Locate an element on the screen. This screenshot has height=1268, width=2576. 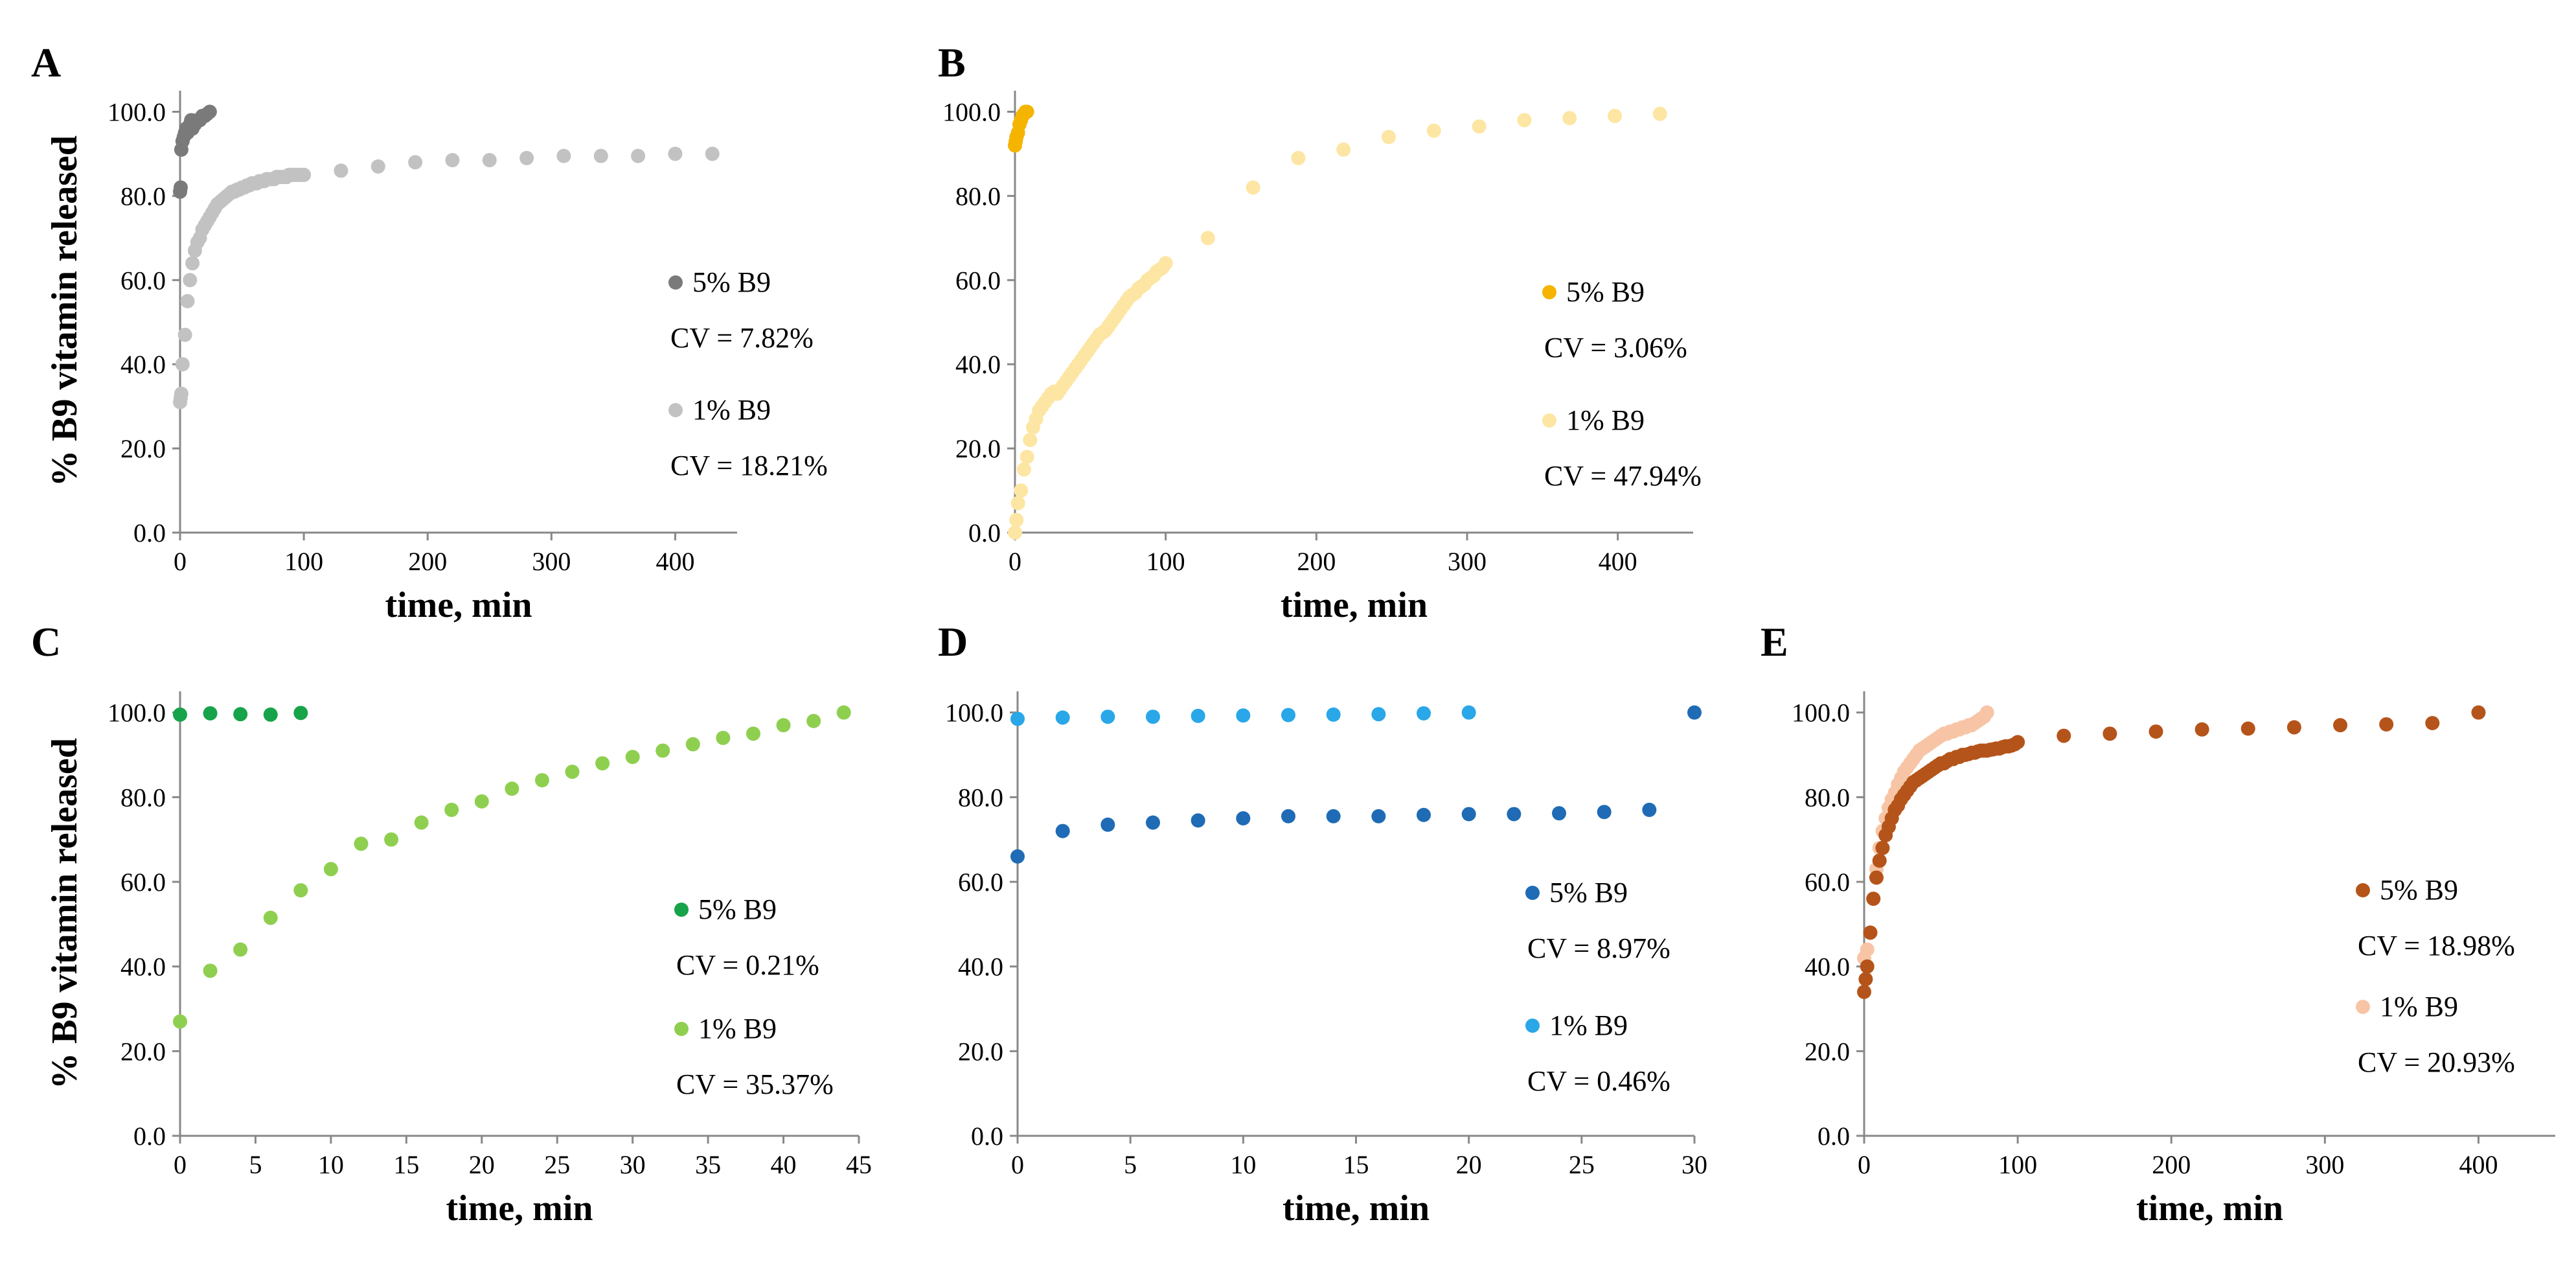
legend-cv: CV = 0.21% is located at coordinates (748, 965).